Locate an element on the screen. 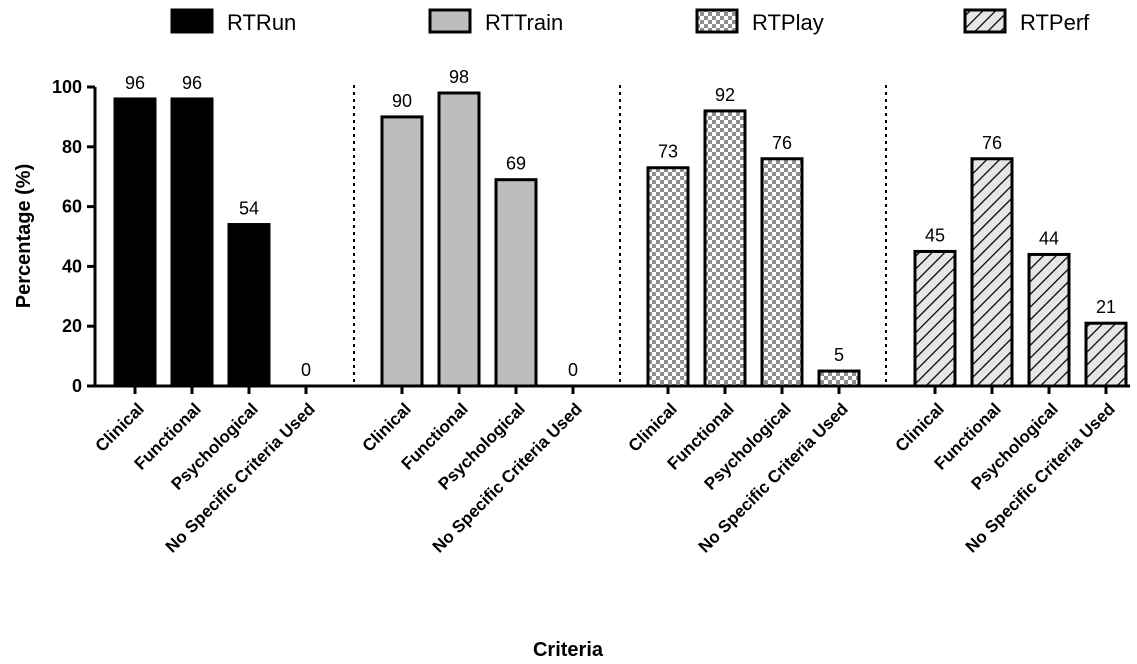  data-label: 69 is located at coordinates (516, 164).